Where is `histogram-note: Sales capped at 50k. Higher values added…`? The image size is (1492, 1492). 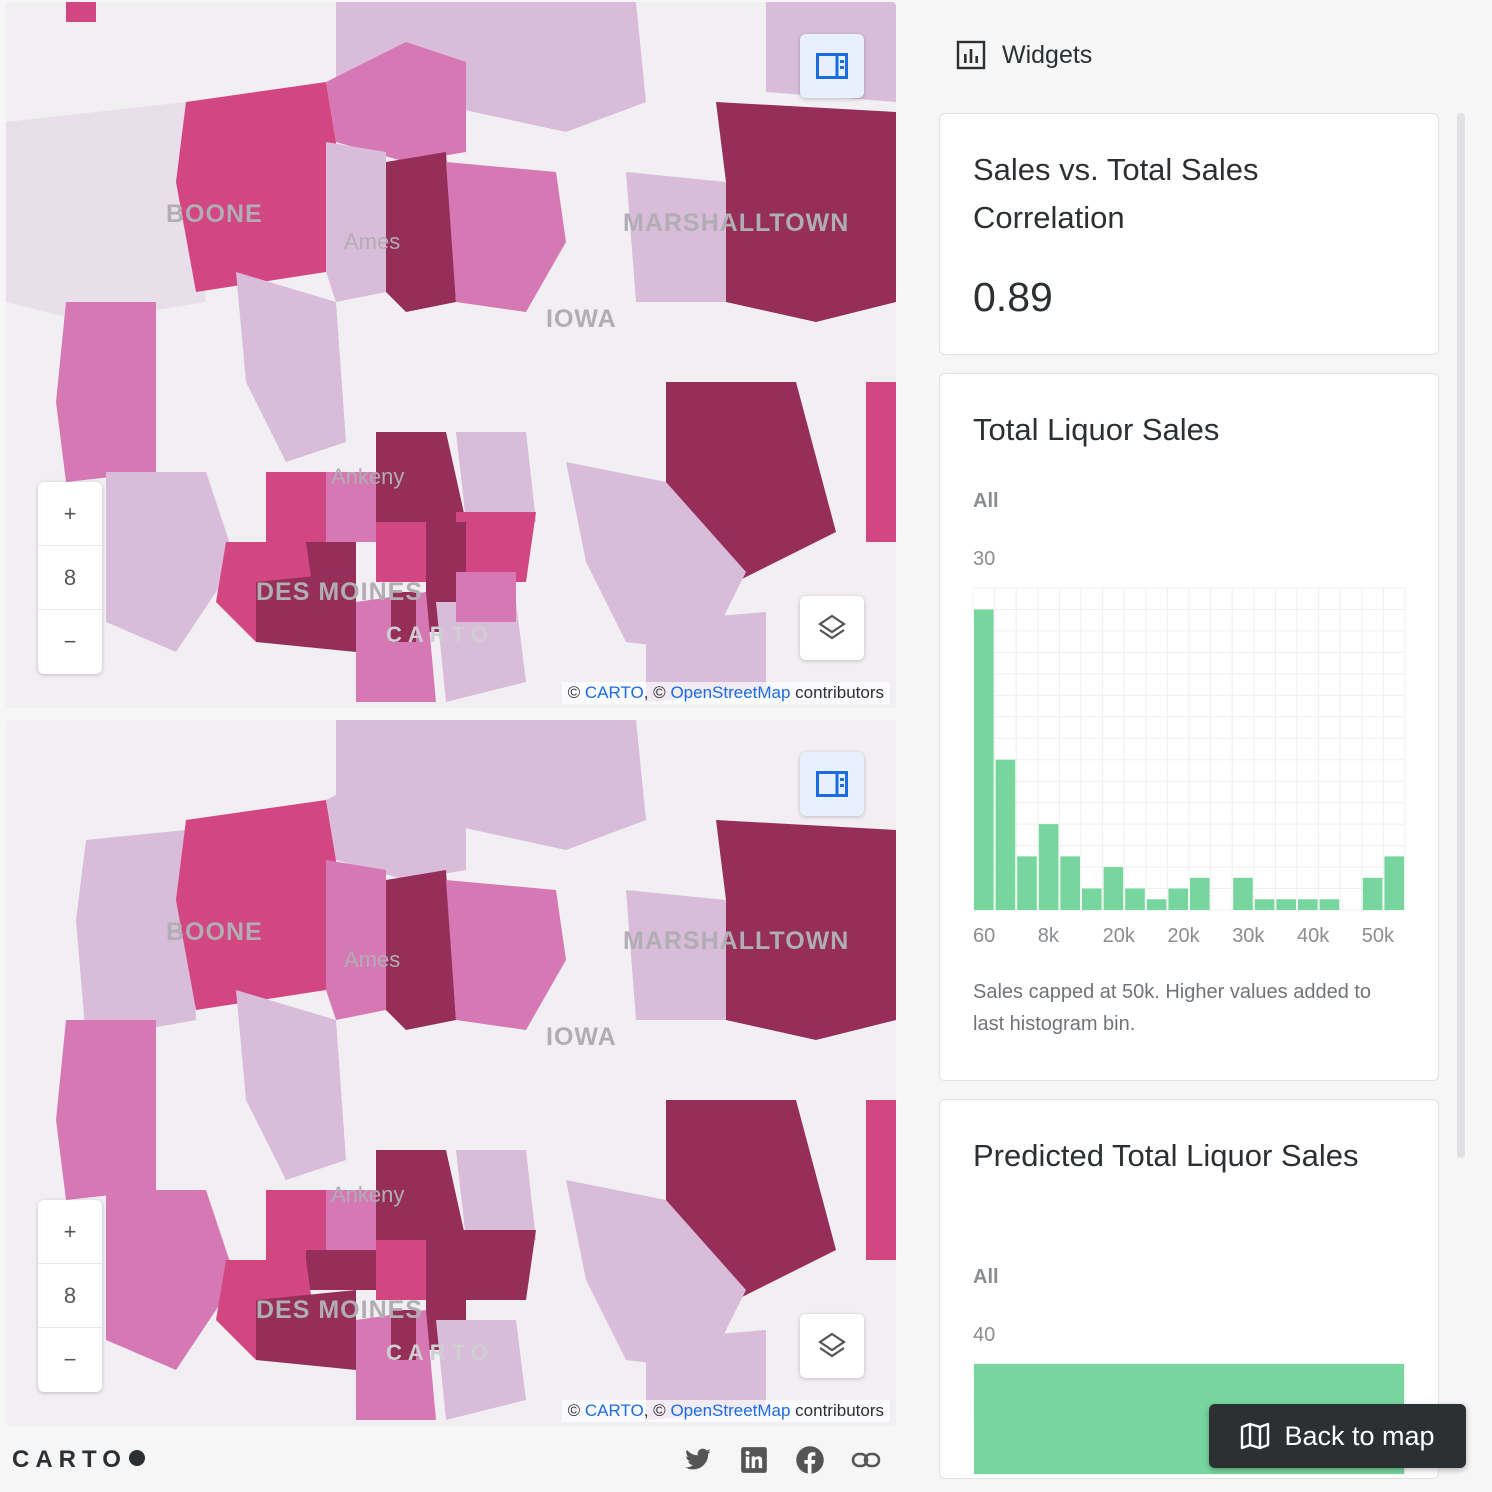
histogram-note: Sales capped at 50k. Higher values added… is located at coordinates (1172, 1008).